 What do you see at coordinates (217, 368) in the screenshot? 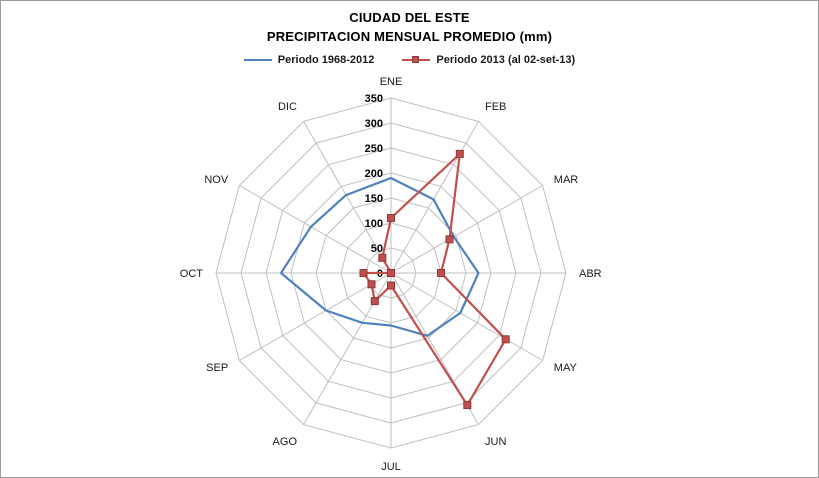
I see `category-label-sep: SEP` at bounding box center [217, 368].